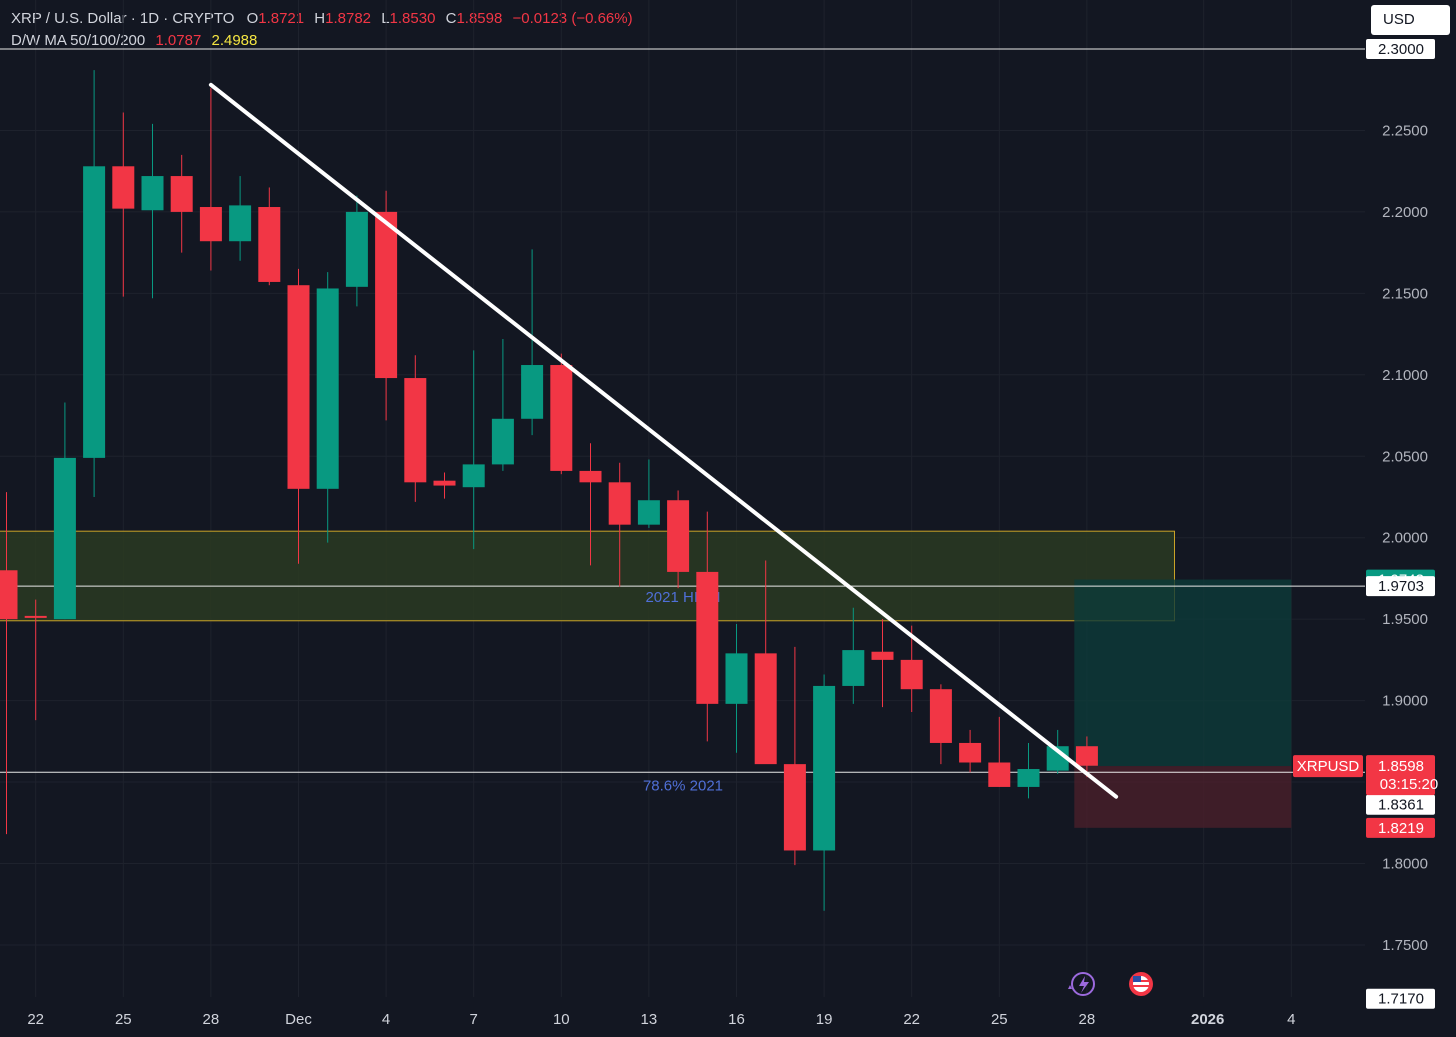  What do you see at coordinates (736, 1019) in the screenshot?
I see `time-tick-label: 16` at bounding box center [736, 1019].